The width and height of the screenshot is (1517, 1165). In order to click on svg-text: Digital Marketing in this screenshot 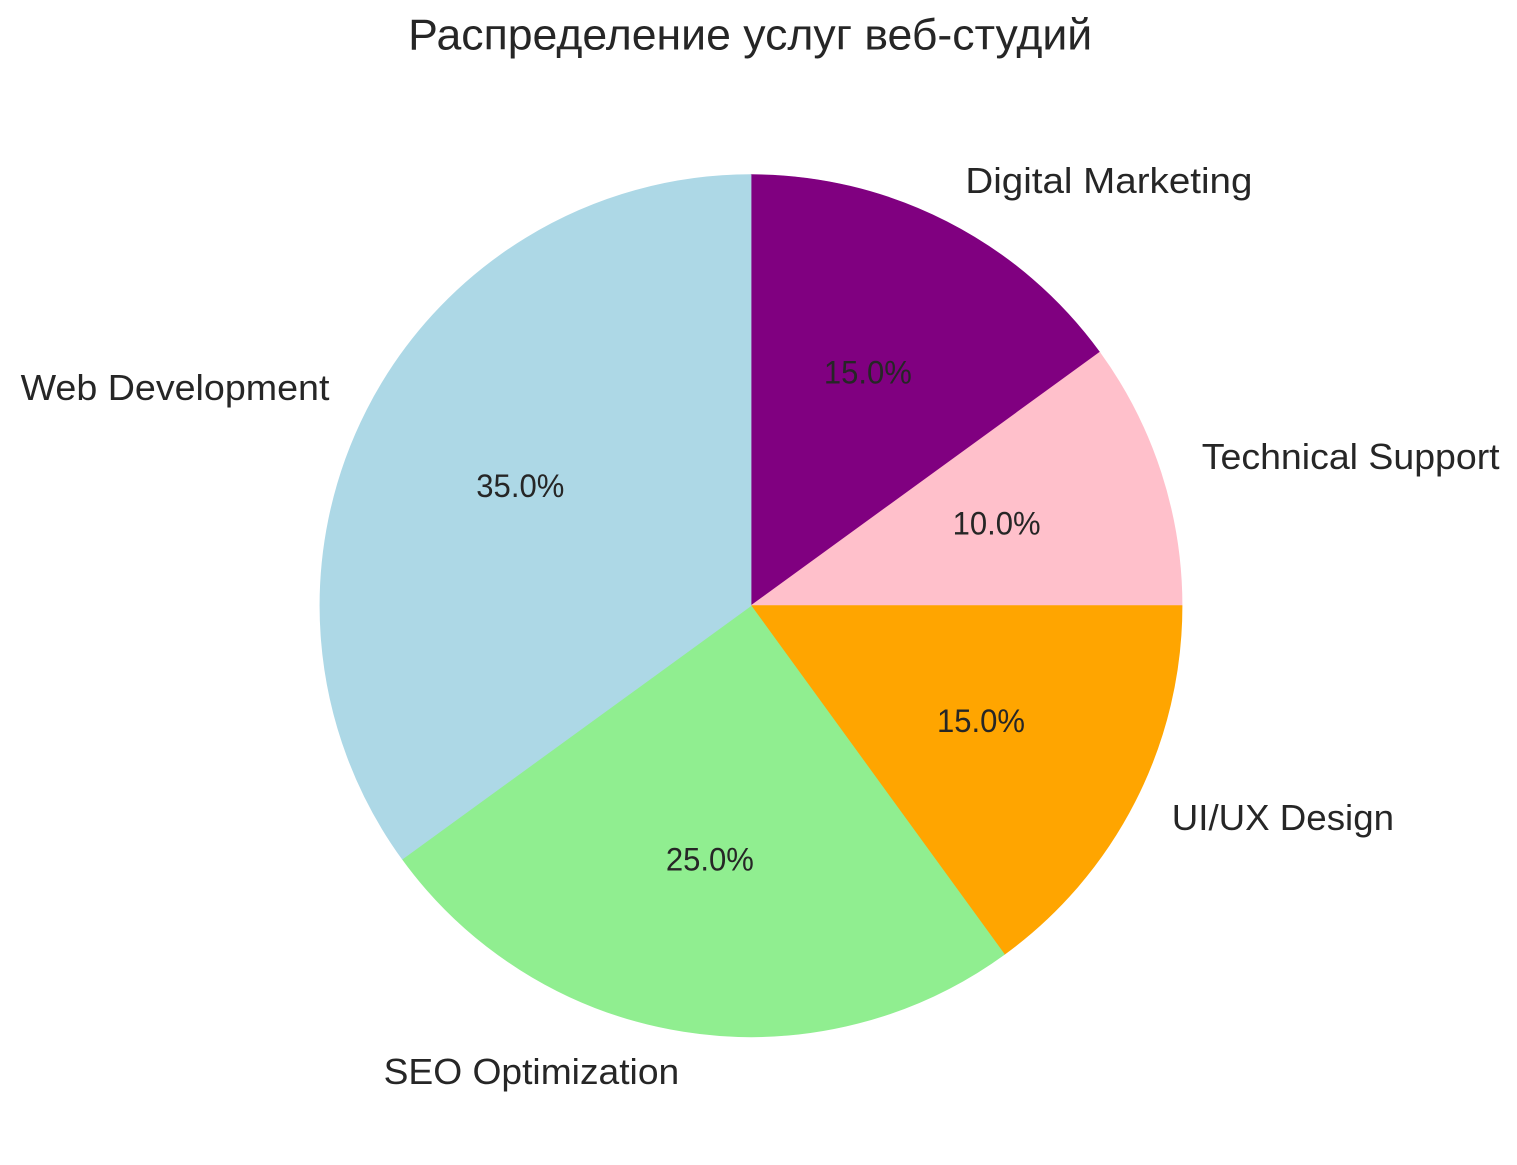, I will do `click(1108, 181)`.